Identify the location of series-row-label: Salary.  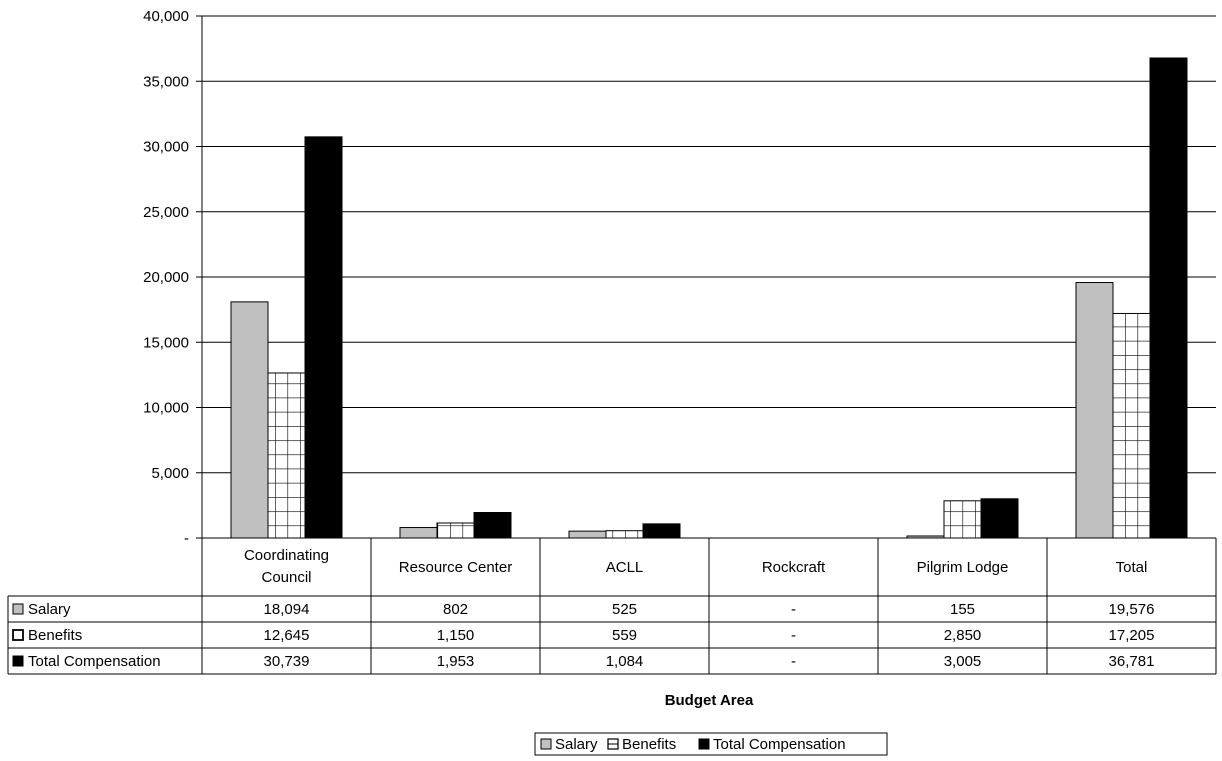
(49, 609).